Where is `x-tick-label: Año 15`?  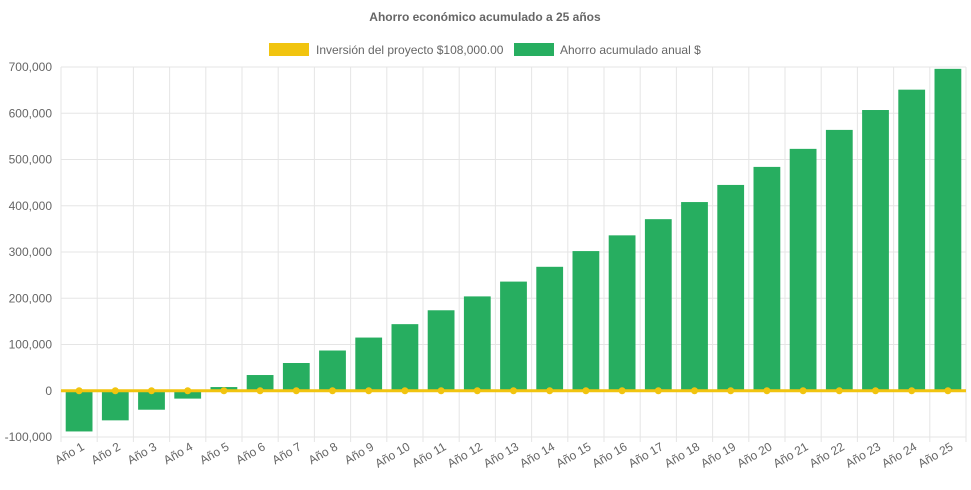
x-tick-label: Año 15 is located at coordinates (573, 454).